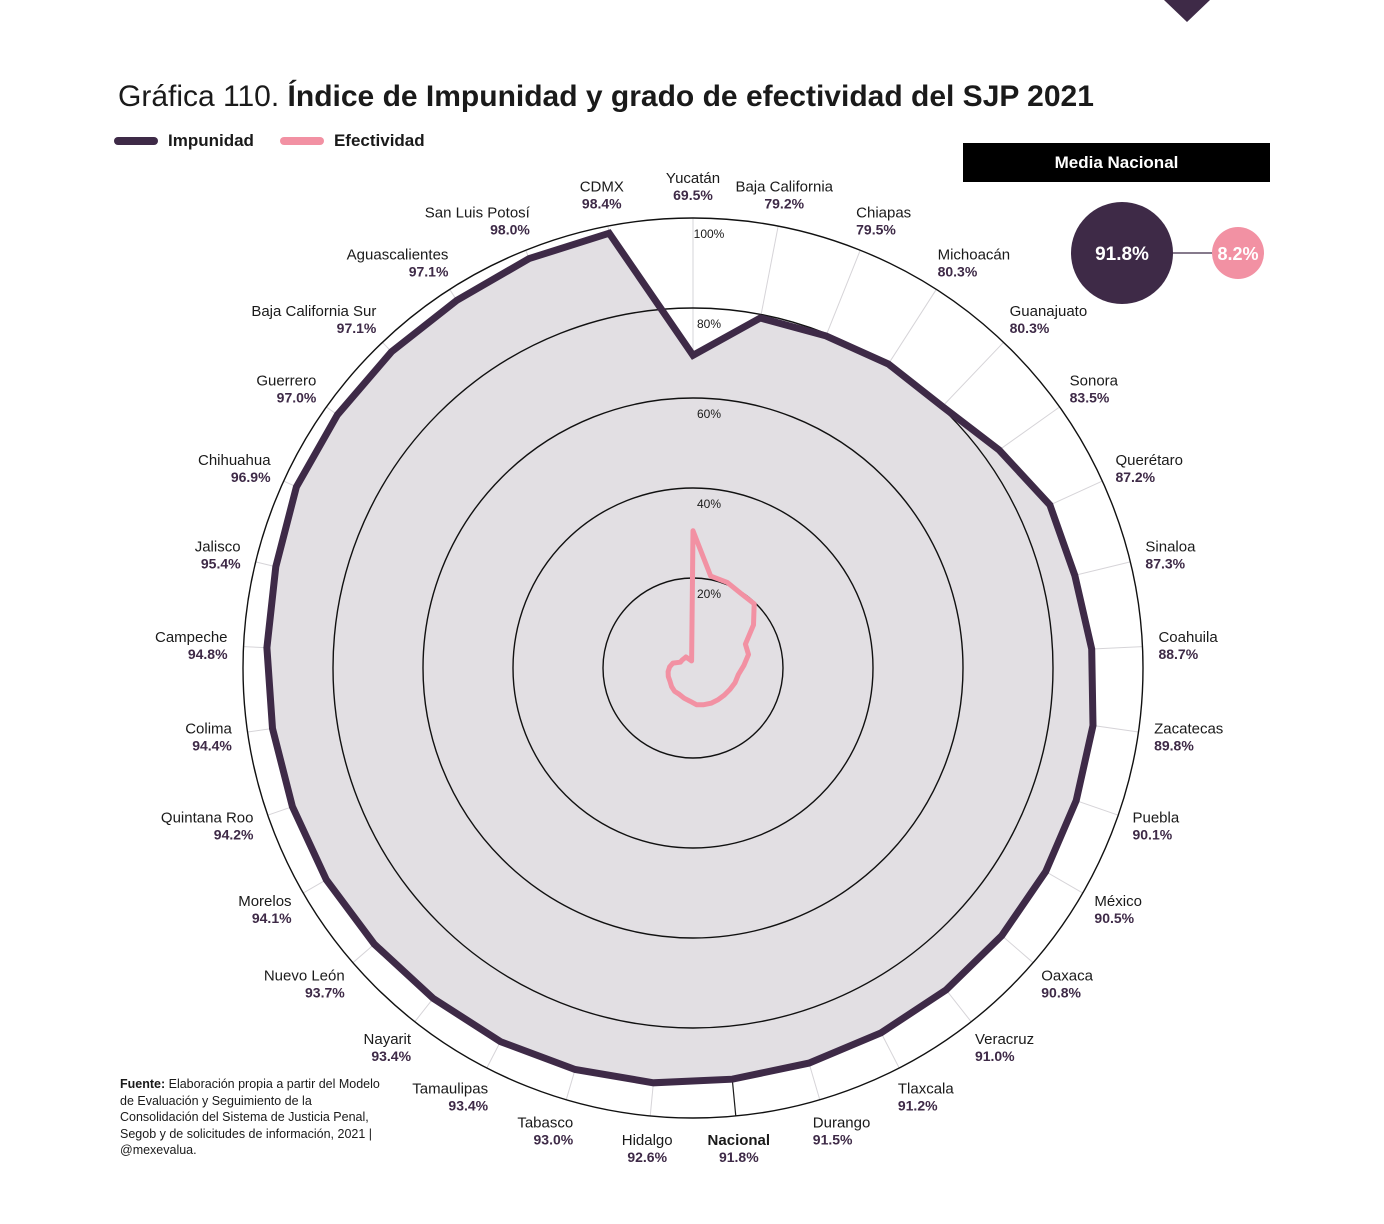 This screenshot has height=1224, width=1384. Describe the element at coordinates (1030, 328) in the screenshot. I see `category-value: 80.3%` at that location.